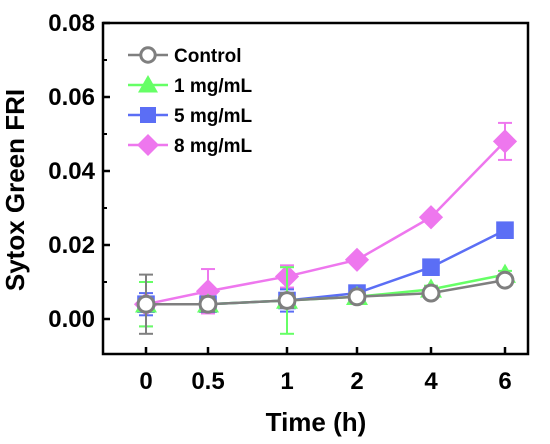  I want to click on x-tick-label: 0, so click(145, 381).